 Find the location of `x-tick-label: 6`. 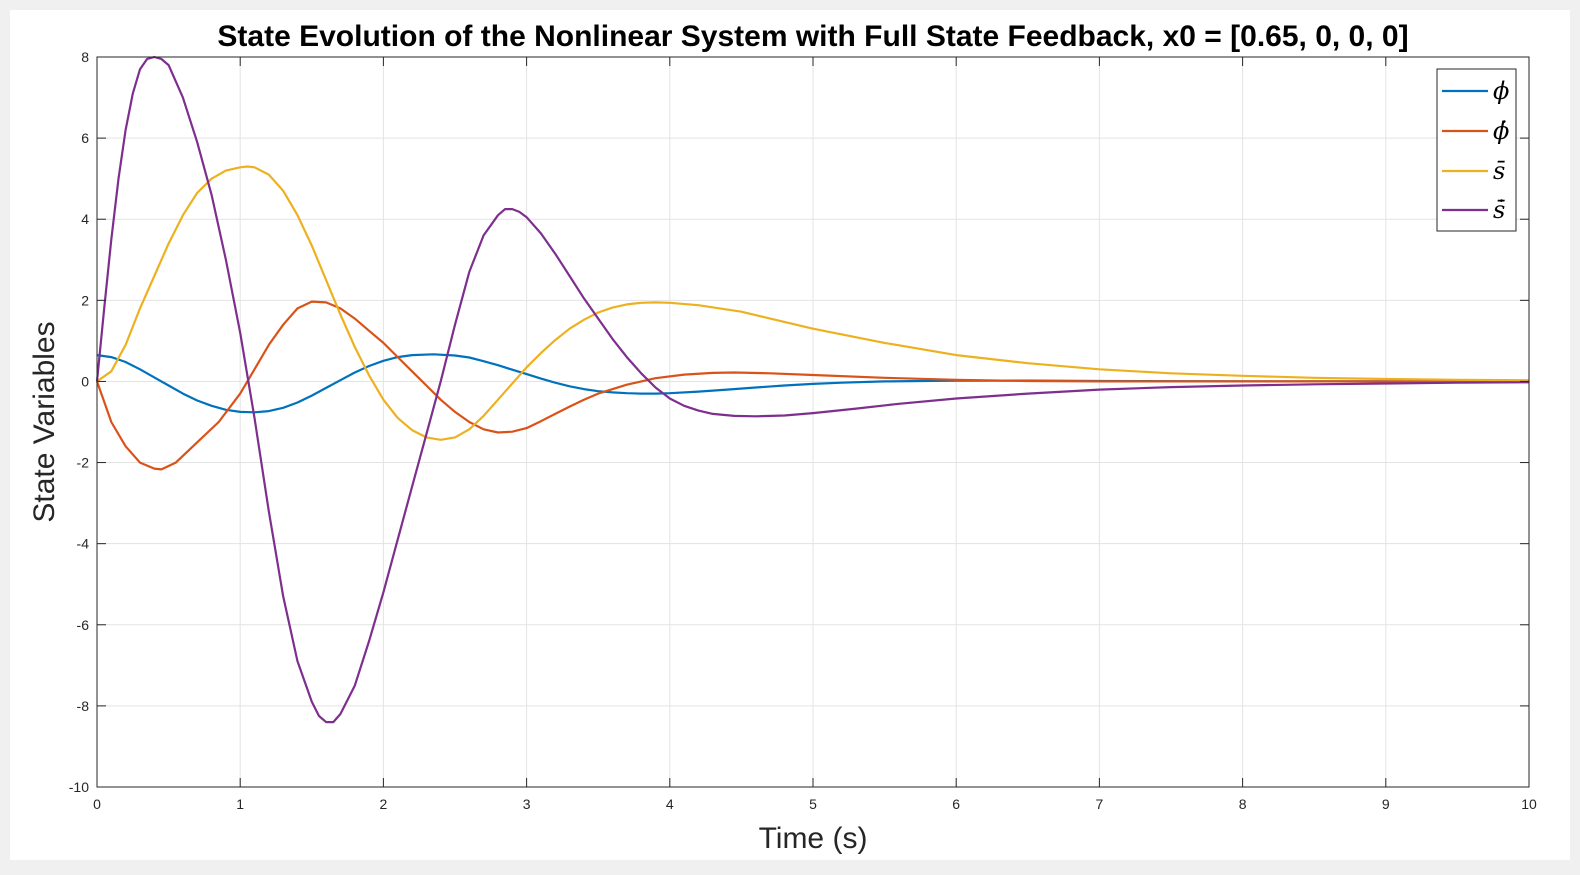

x-tick-label: 6 is located at coordinates (956, 804).